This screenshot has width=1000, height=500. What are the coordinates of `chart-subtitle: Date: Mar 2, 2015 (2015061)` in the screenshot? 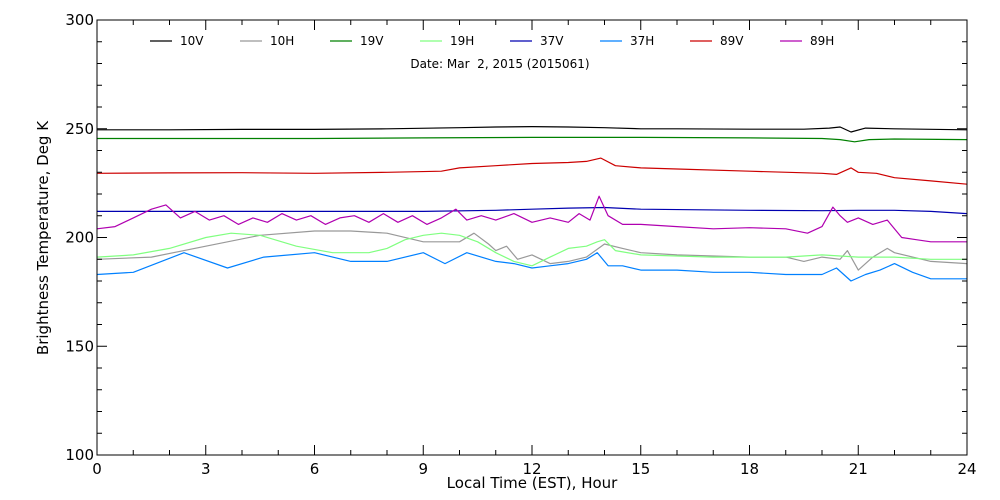 It's located at (499, 64).